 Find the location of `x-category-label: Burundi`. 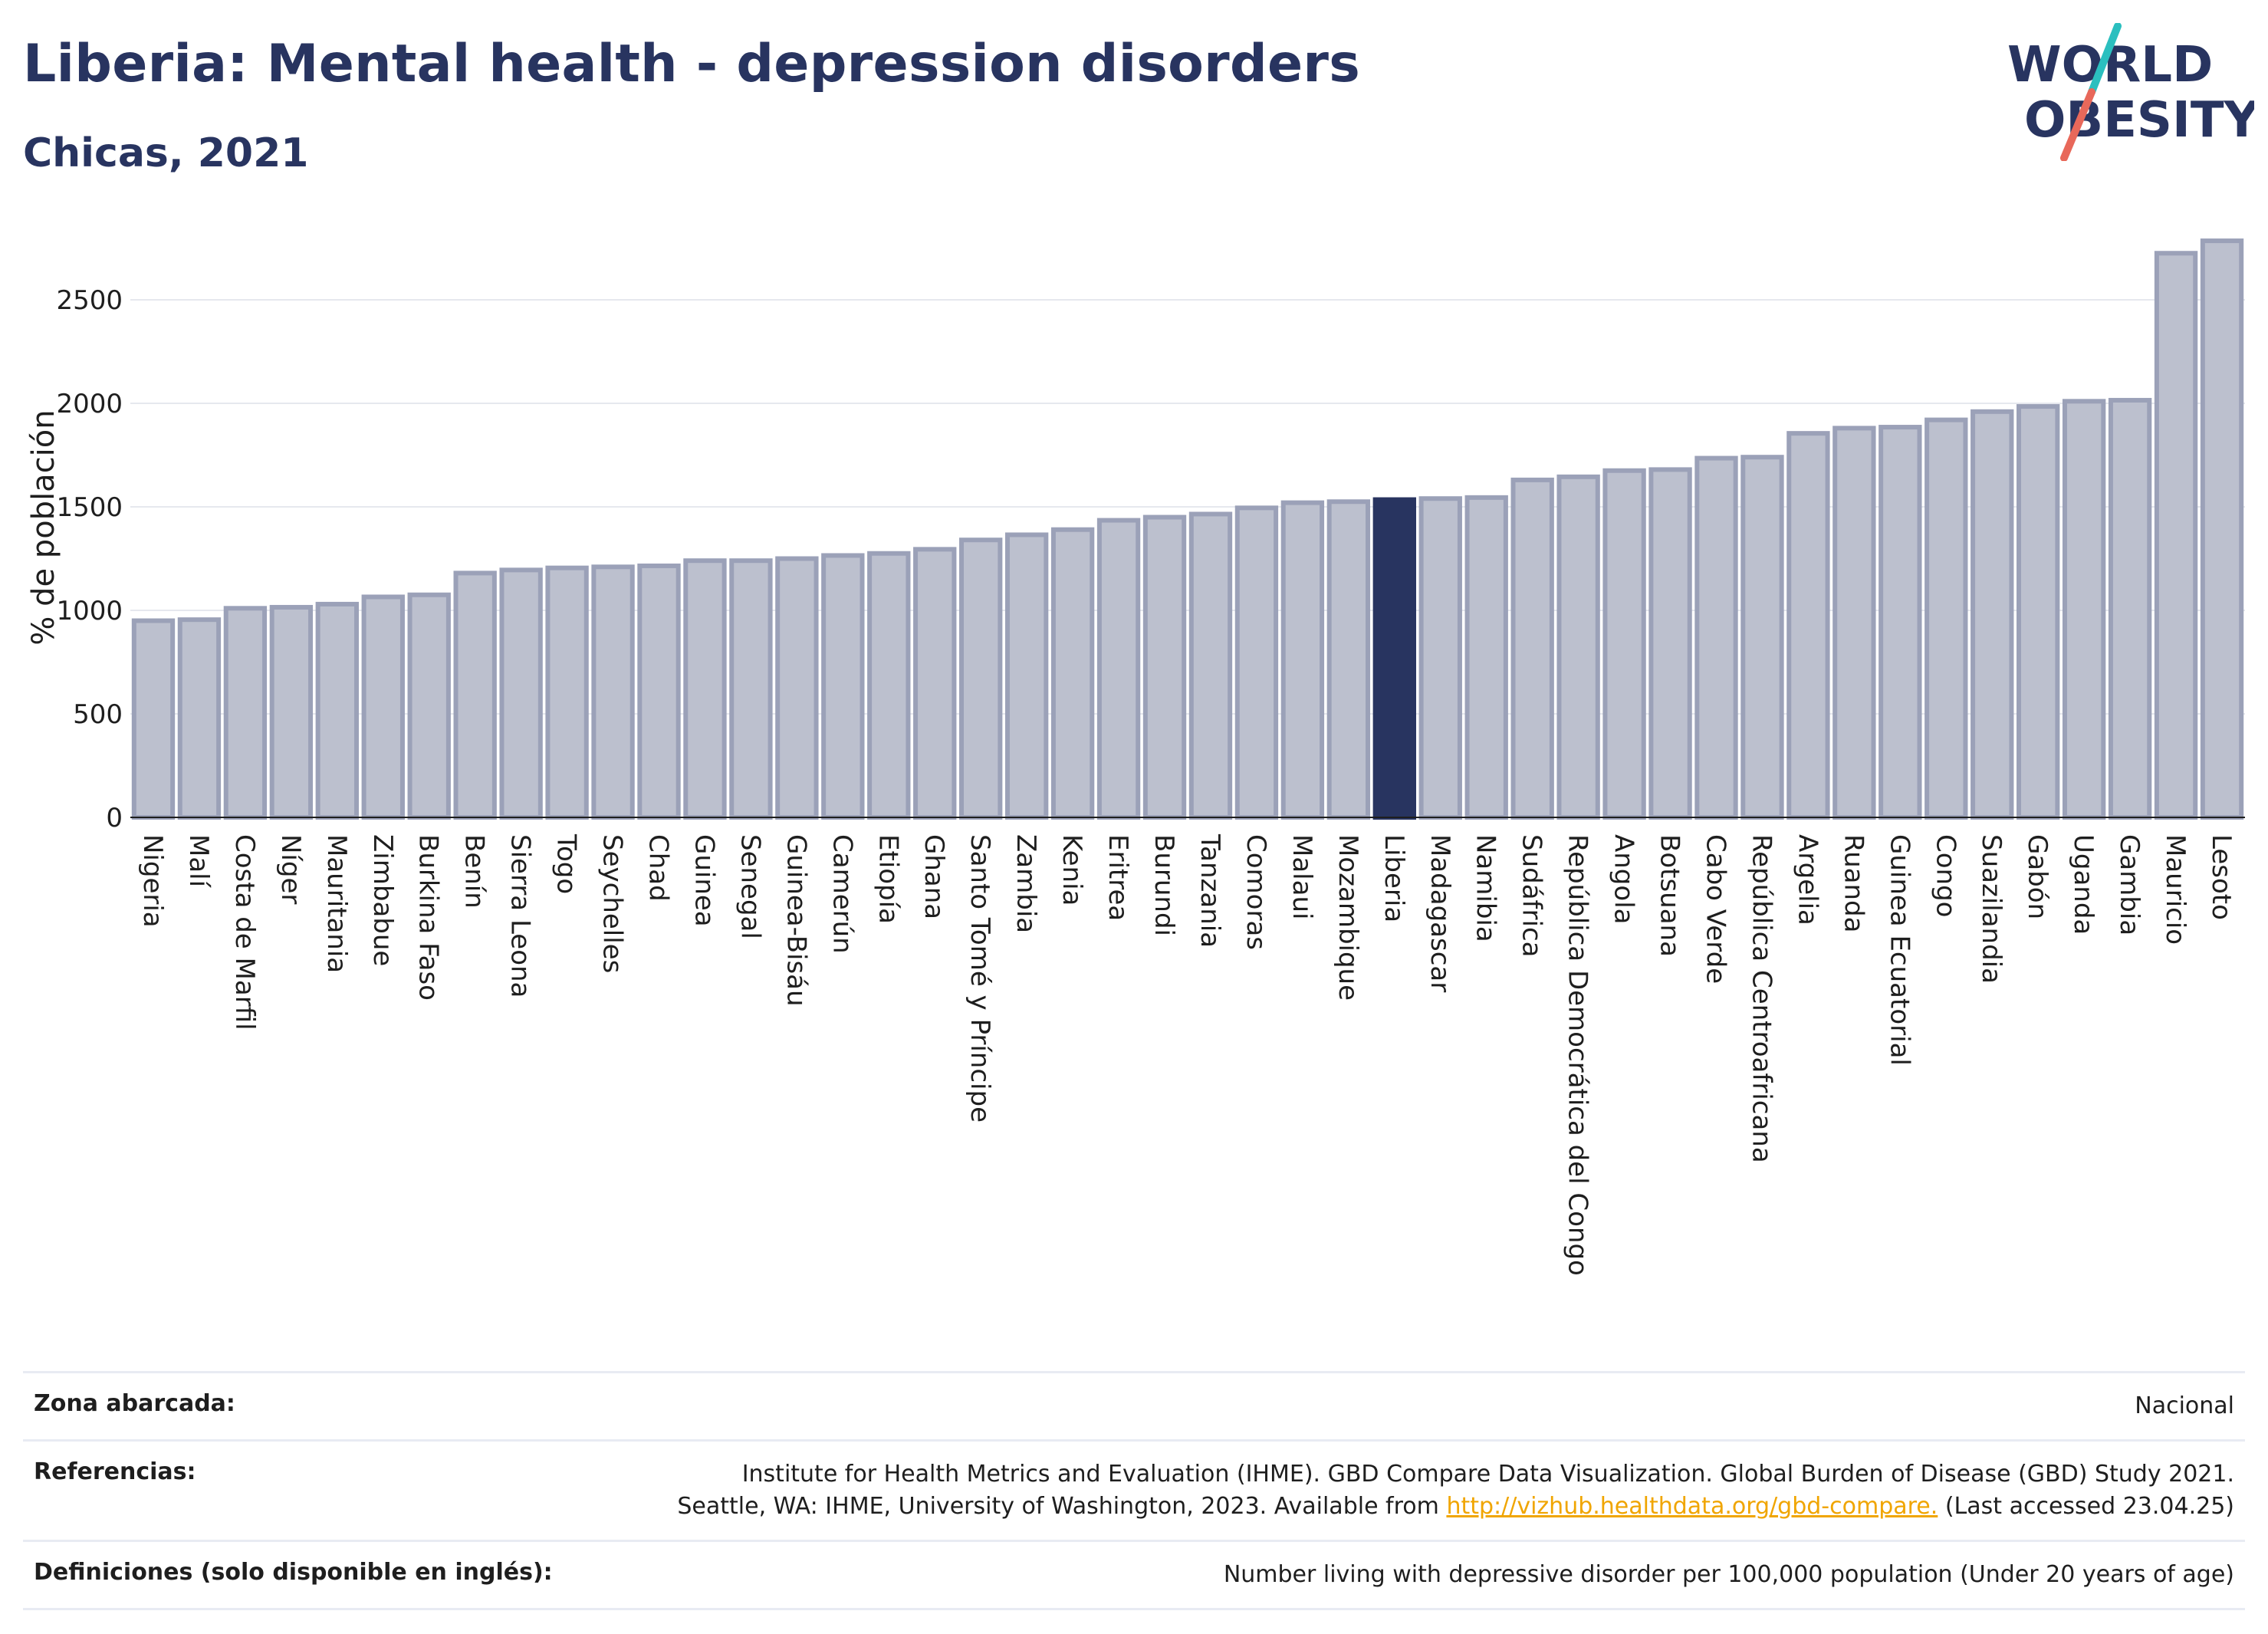

x-category-label: Burundi is located at coordinates (1164, 885).